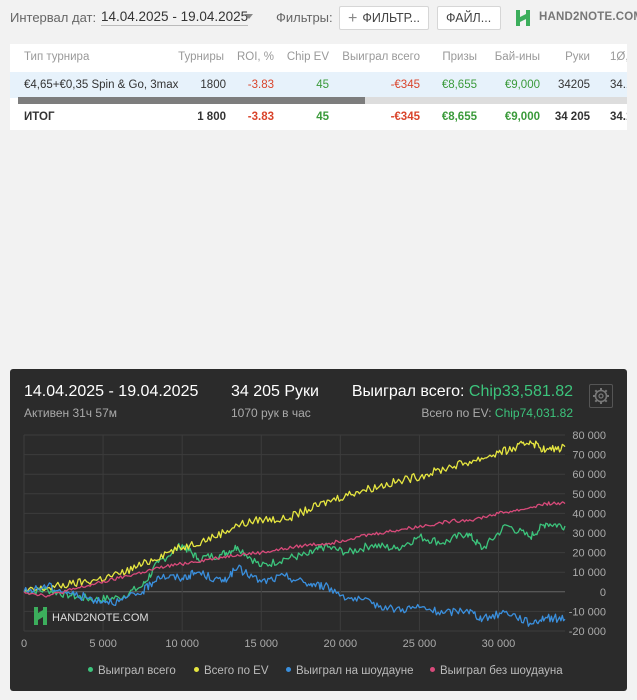 Image resolution: width=637 pixels, height=700 pixels. Describe the element at coordinates (201, 57) in the screenshot. I see `column-header: Турниры` at that location.